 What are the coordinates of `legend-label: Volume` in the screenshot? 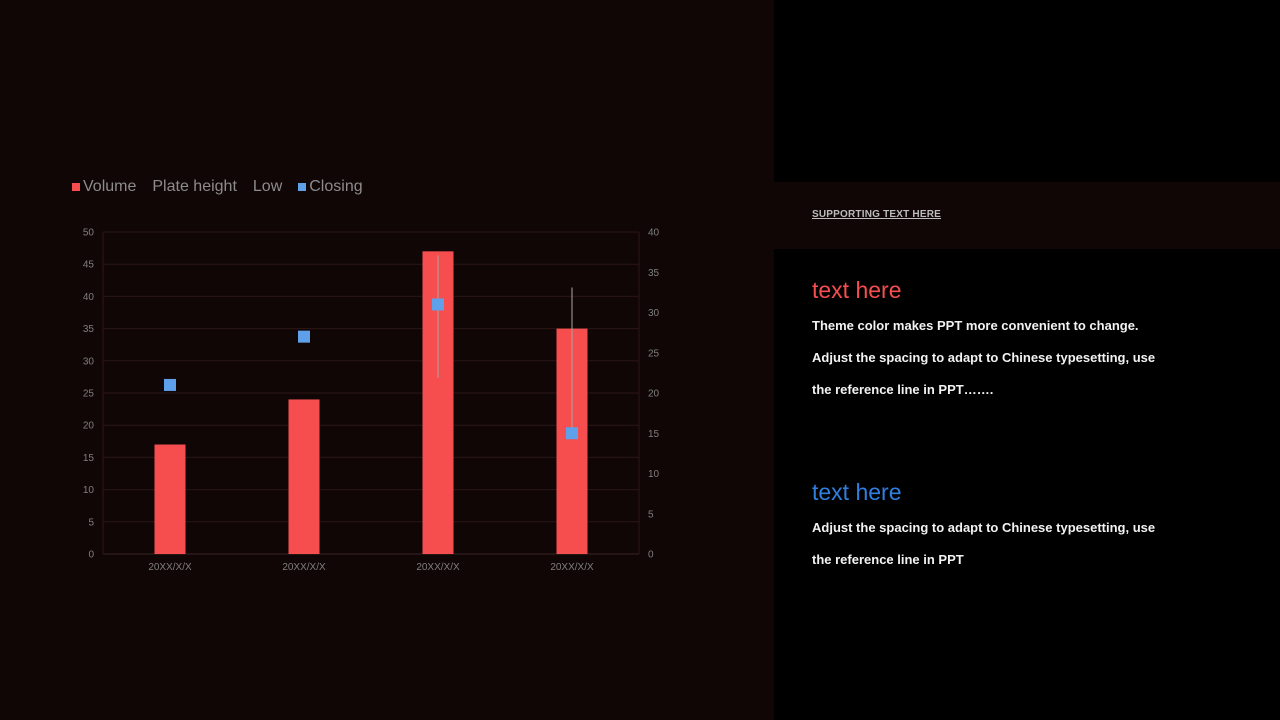 It's located at (110, 186).